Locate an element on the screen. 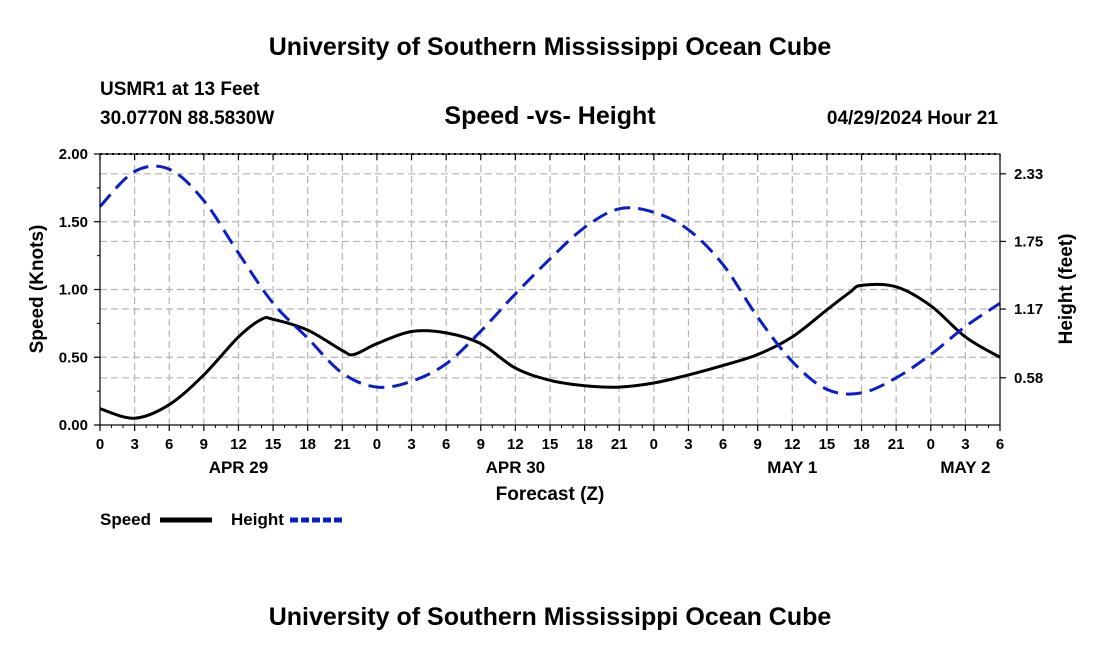 The image size is (1100, 650). date-label: MAY 2 is located at coordinates (965, 467).